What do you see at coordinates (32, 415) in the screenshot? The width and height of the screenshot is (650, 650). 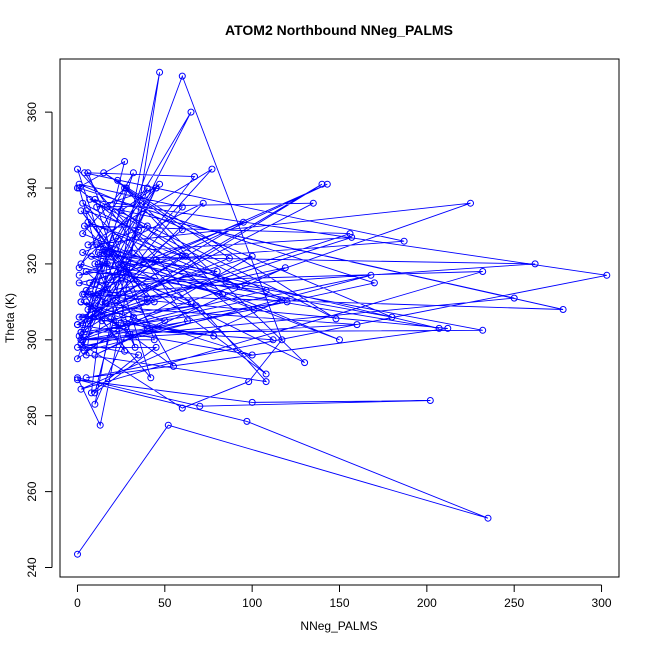 I see `y-tick-label: 280` at bounding box center [32, 415].